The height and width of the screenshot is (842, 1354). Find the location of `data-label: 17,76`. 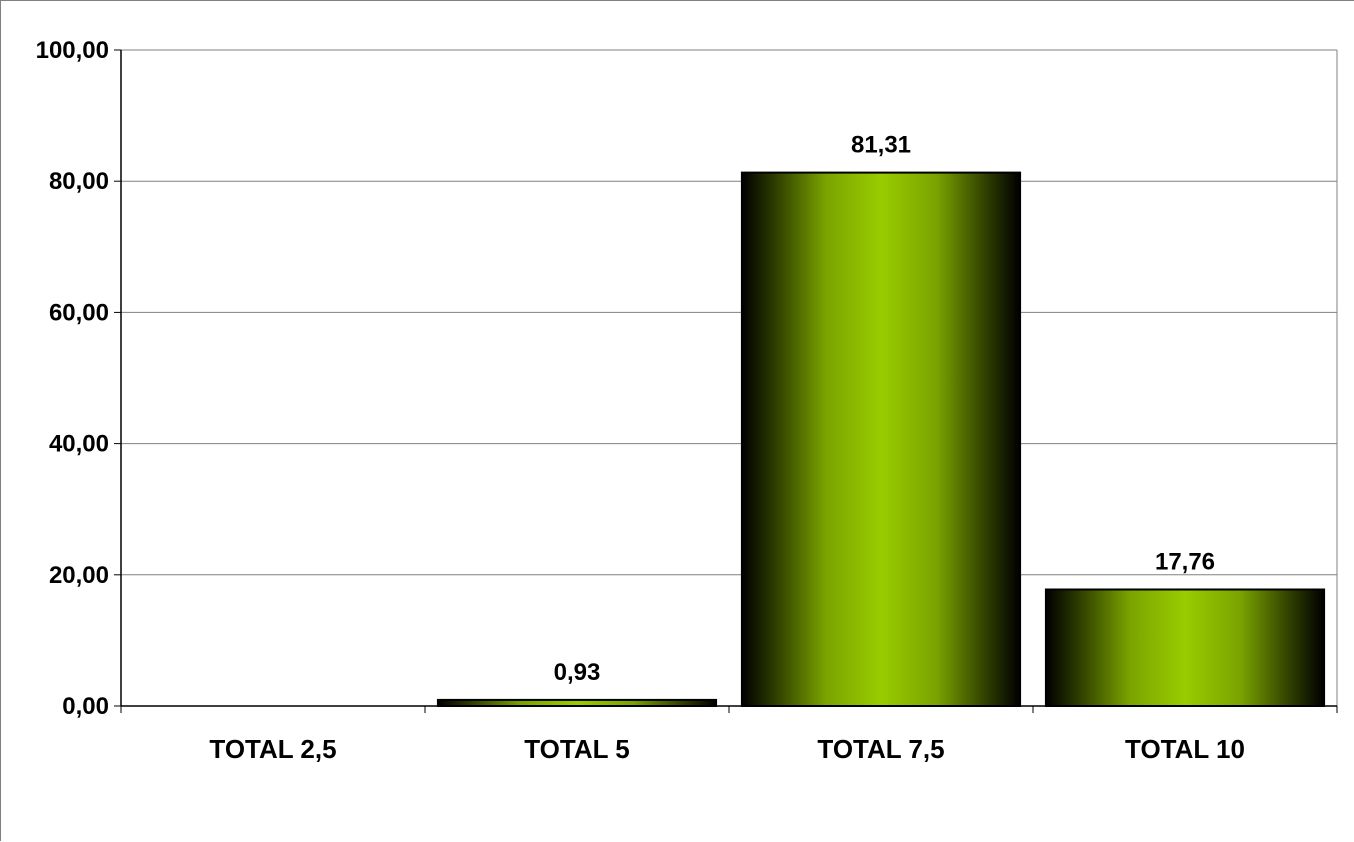

data-label: 17,76 is located at coordinates (1185, 561).